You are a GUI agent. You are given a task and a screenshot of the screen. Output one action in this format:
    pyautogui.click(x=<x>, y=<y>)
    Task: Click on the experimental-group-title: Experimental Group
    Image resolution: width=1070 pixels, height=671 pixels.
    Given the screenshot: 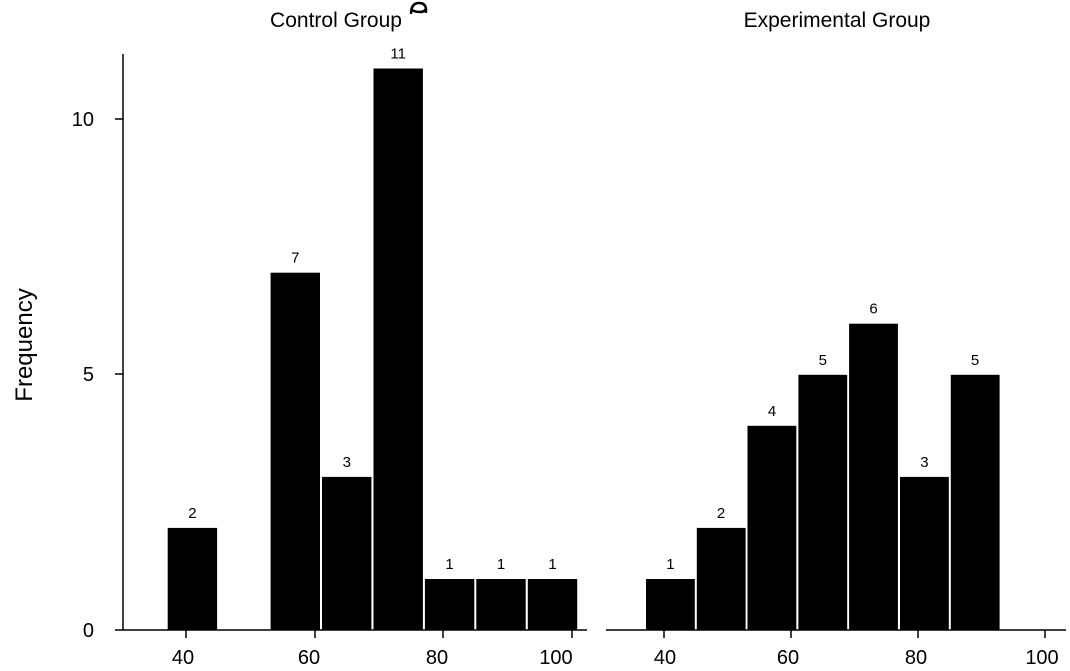 What is the action you would take?
    pyautogui.click(x=837, y=20)
    